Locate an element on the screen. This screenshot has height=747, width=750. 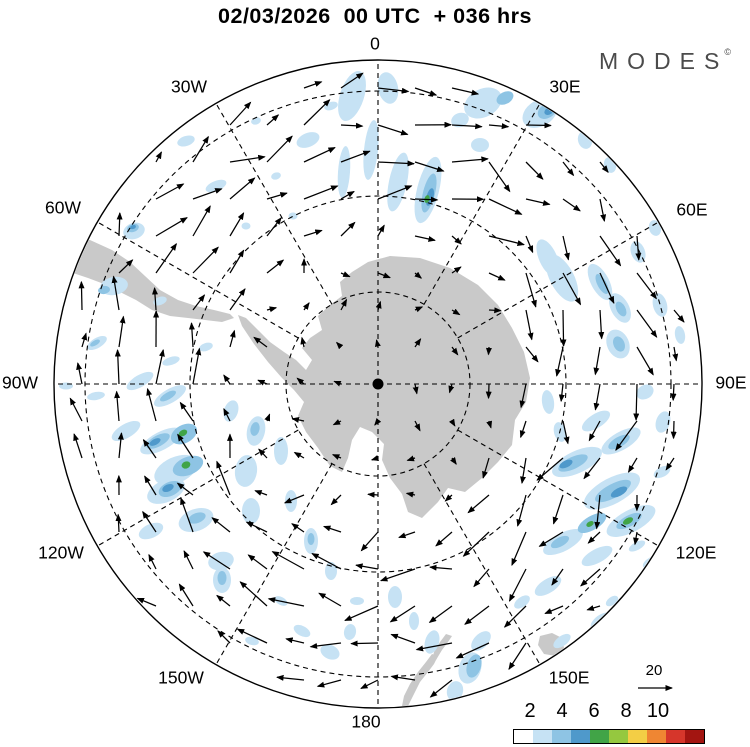
shaded-region-l4 is located at coordinates (590, 524).